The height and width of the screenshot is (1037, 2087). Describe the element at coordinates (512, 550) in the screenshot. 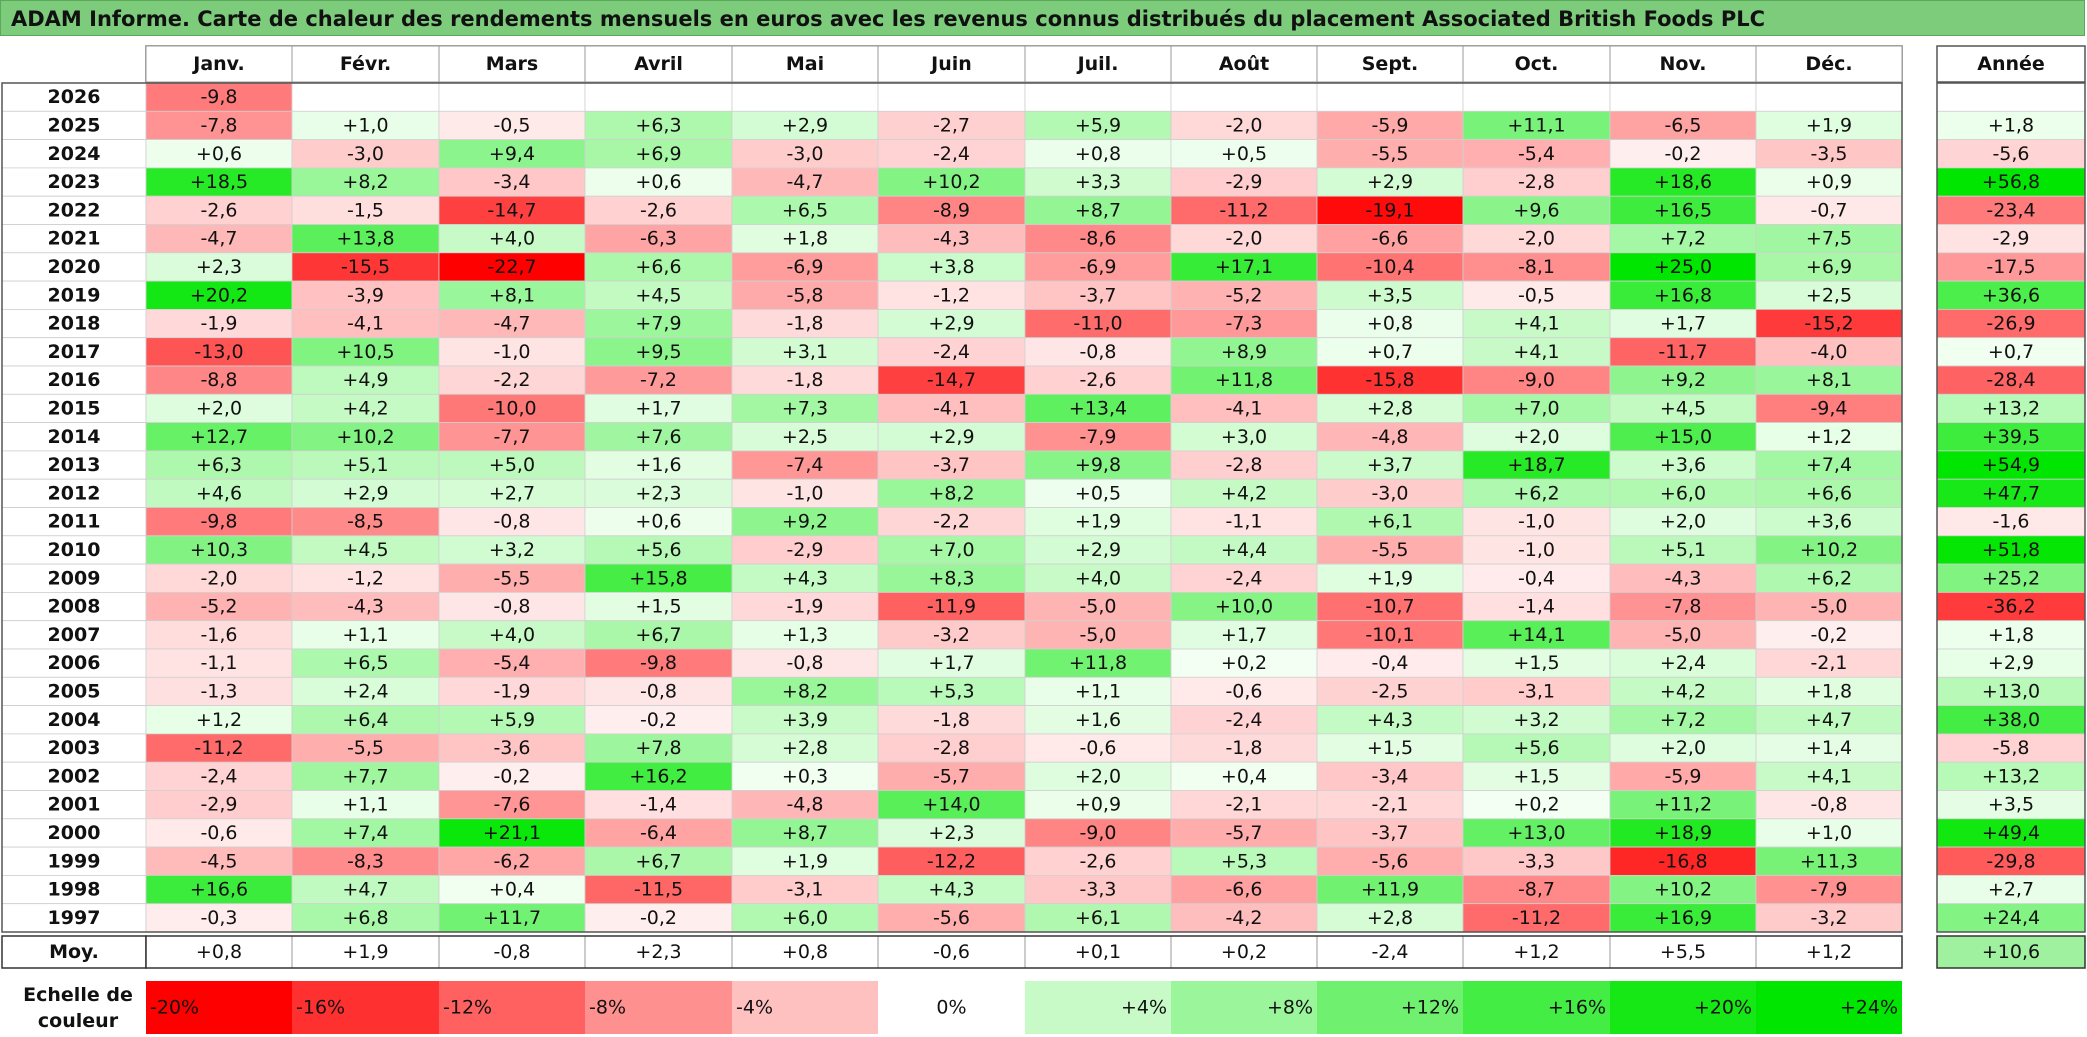

I see `cell-value: +3,2` at that location.